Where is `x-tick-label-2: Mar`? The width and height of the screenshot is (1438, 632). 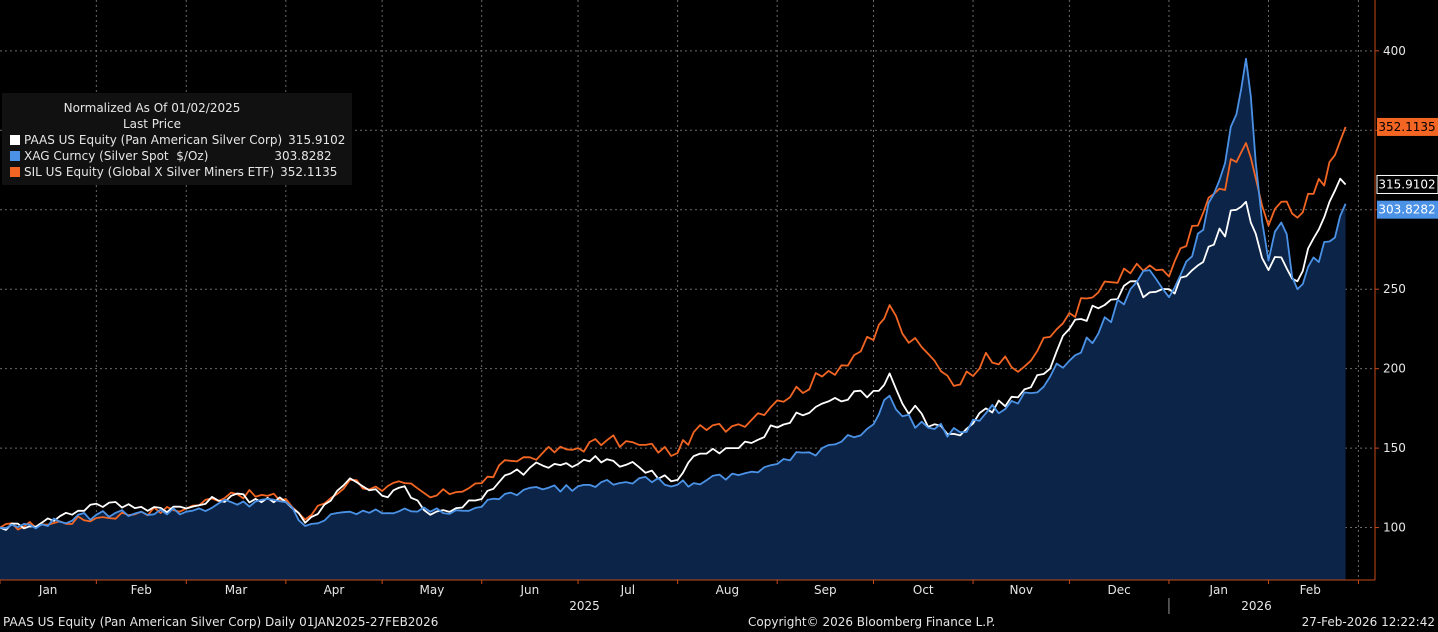 x-tick-label-2: Mar is located at coordinates (236, 590).